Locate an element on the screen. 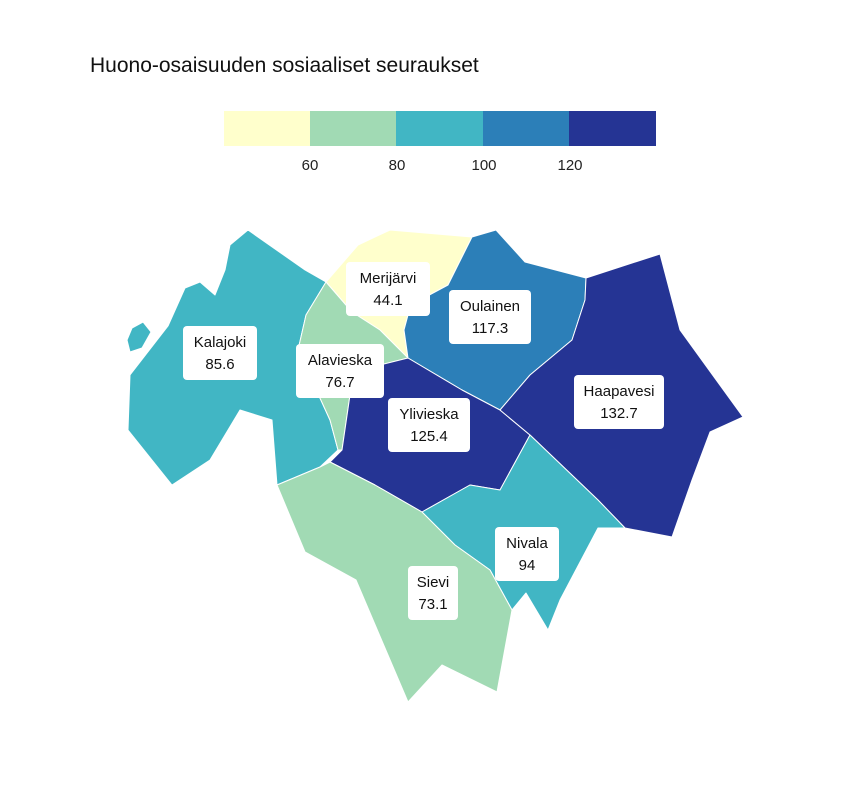 The height and width of the screenshot is (792, 864). region-value: 73.1 is located at coordinates (432, 604).